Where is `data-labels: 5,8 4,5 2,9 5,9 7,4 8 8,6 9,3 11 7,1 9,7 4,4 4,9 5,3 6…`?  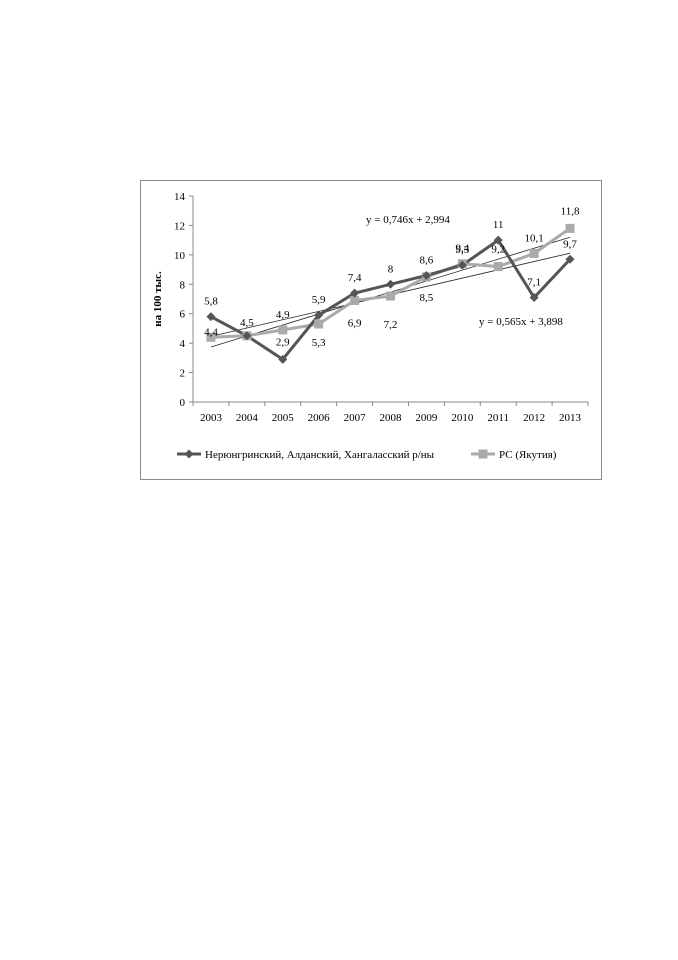 data-labels: 5,8 4,5 2,9 5,9 7,4 8 8,6 9,3 11 7,1 9,7 4,4 4,9 5,3 6… is located at coordinates (392, 277).